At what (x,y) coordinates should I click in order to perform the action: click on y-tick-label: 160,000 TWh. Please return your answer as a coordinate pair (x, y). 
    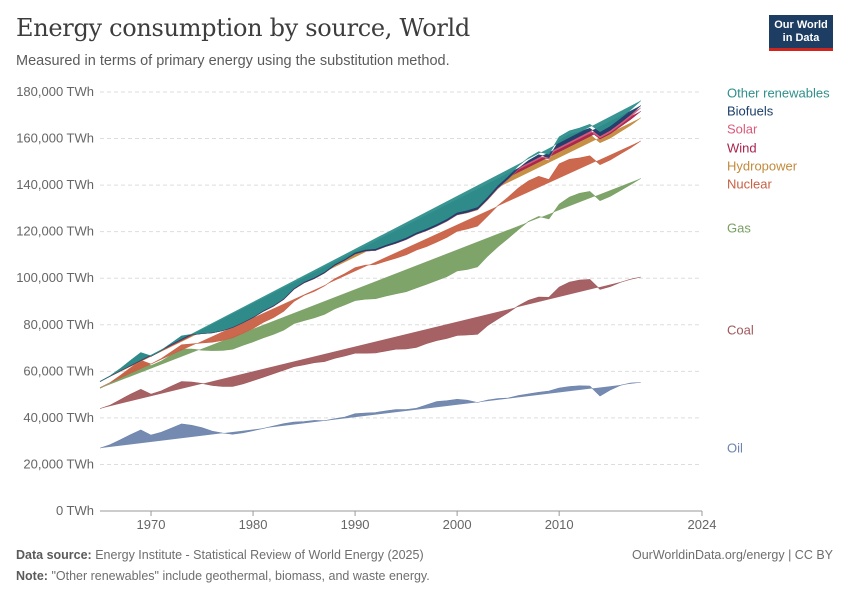
    Looking at the image, I should click on (55, 138).